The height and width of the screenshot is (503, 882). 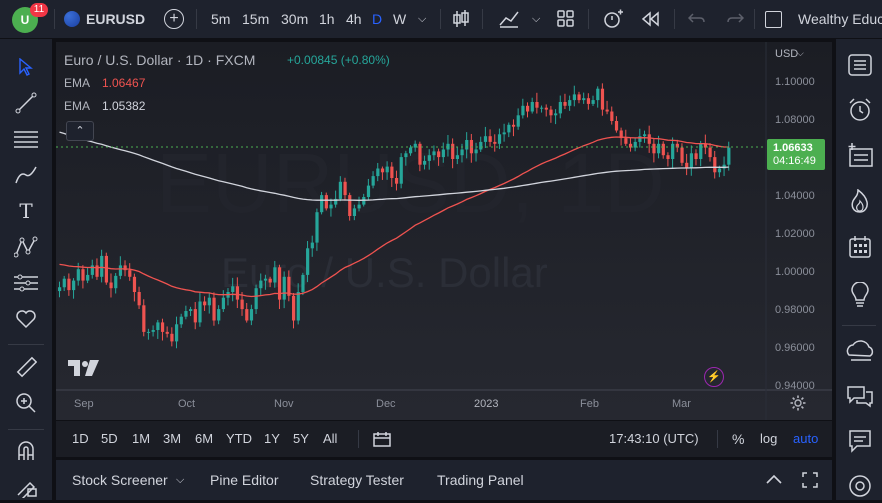 What do you see at coordinates (39, 10) in the screenshot?
I see `notification-badge: 11` at bounding box center [39, 10].